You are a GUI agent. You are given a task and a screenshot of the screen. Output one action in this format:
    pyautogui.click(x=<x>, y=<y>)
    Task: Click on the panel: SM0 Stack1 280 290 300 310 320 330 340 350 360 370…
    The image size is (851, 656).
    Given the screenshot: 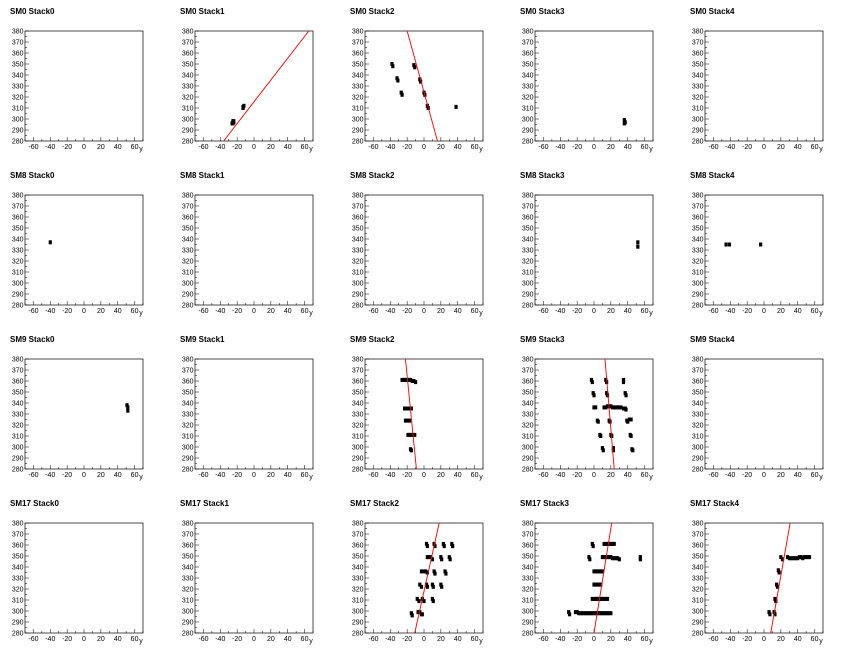 What is the action you would take?
    pyautogui.click(x=247, y=80)
    